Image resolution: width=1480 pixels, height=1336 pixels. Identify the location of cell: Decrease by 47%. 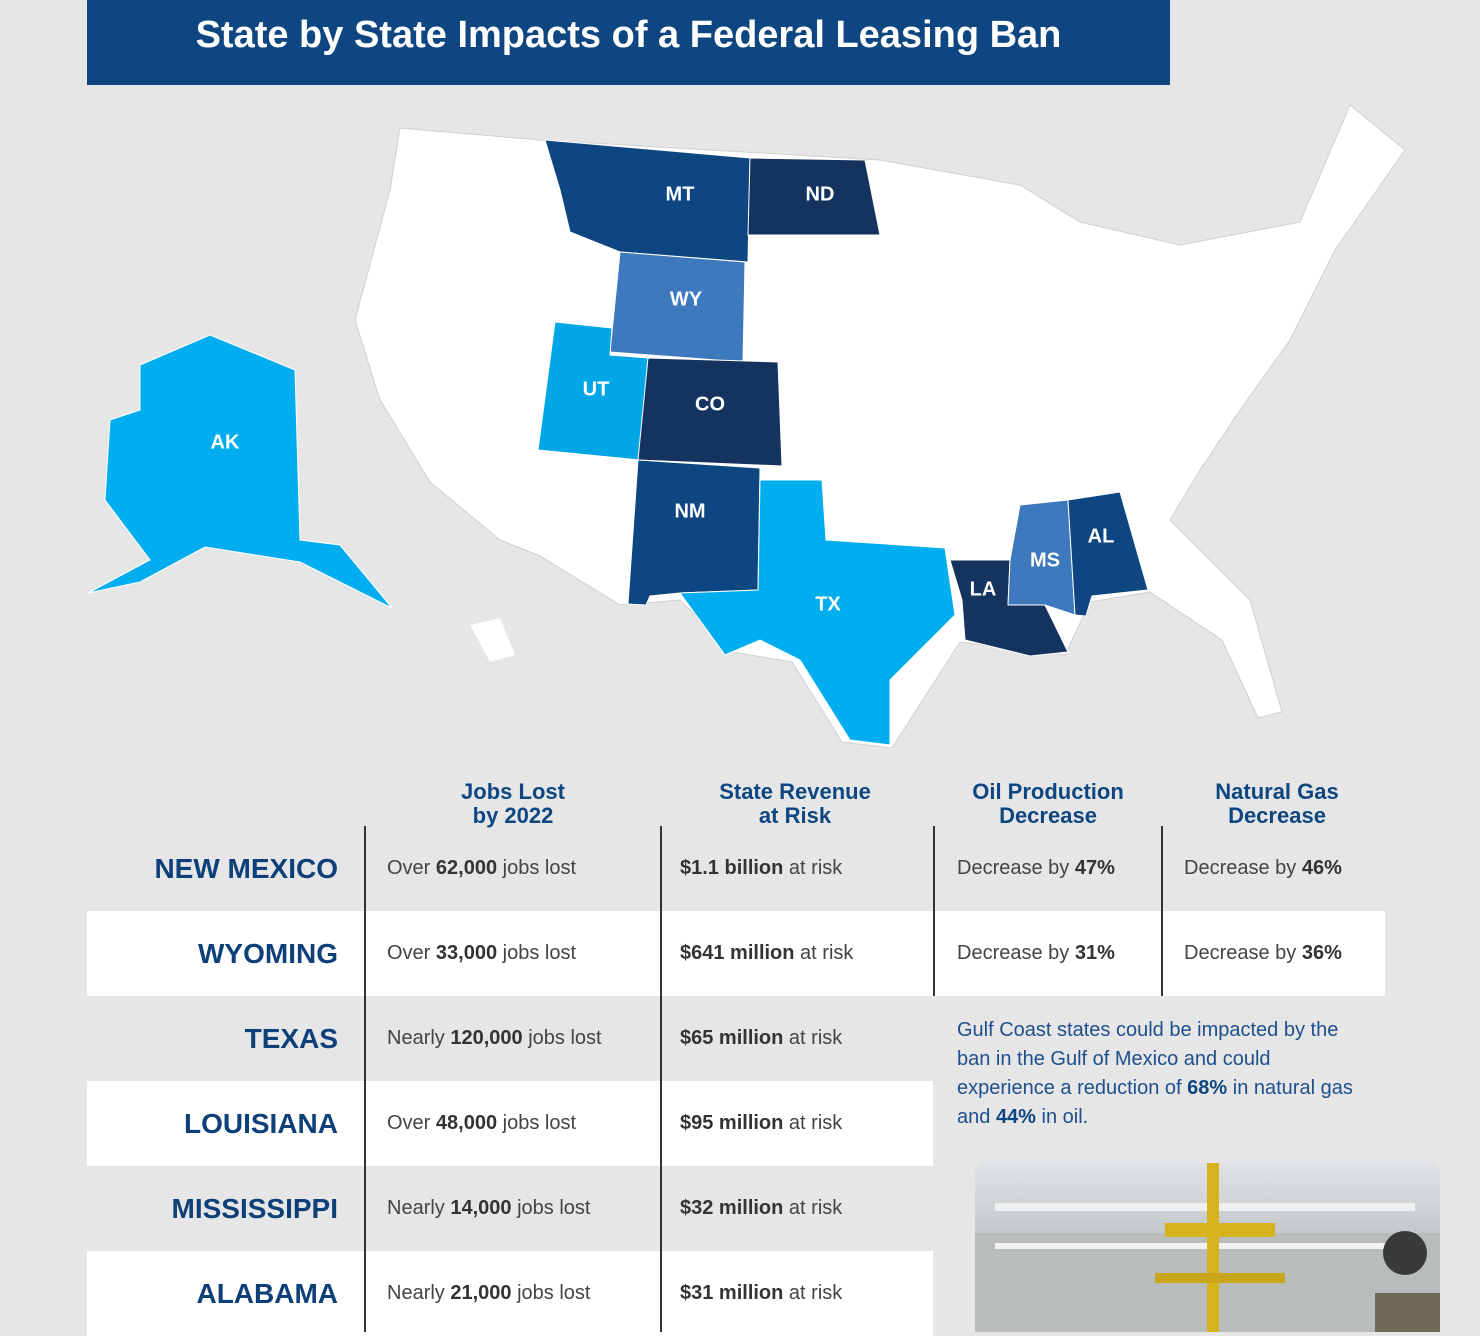
(1036, 868).